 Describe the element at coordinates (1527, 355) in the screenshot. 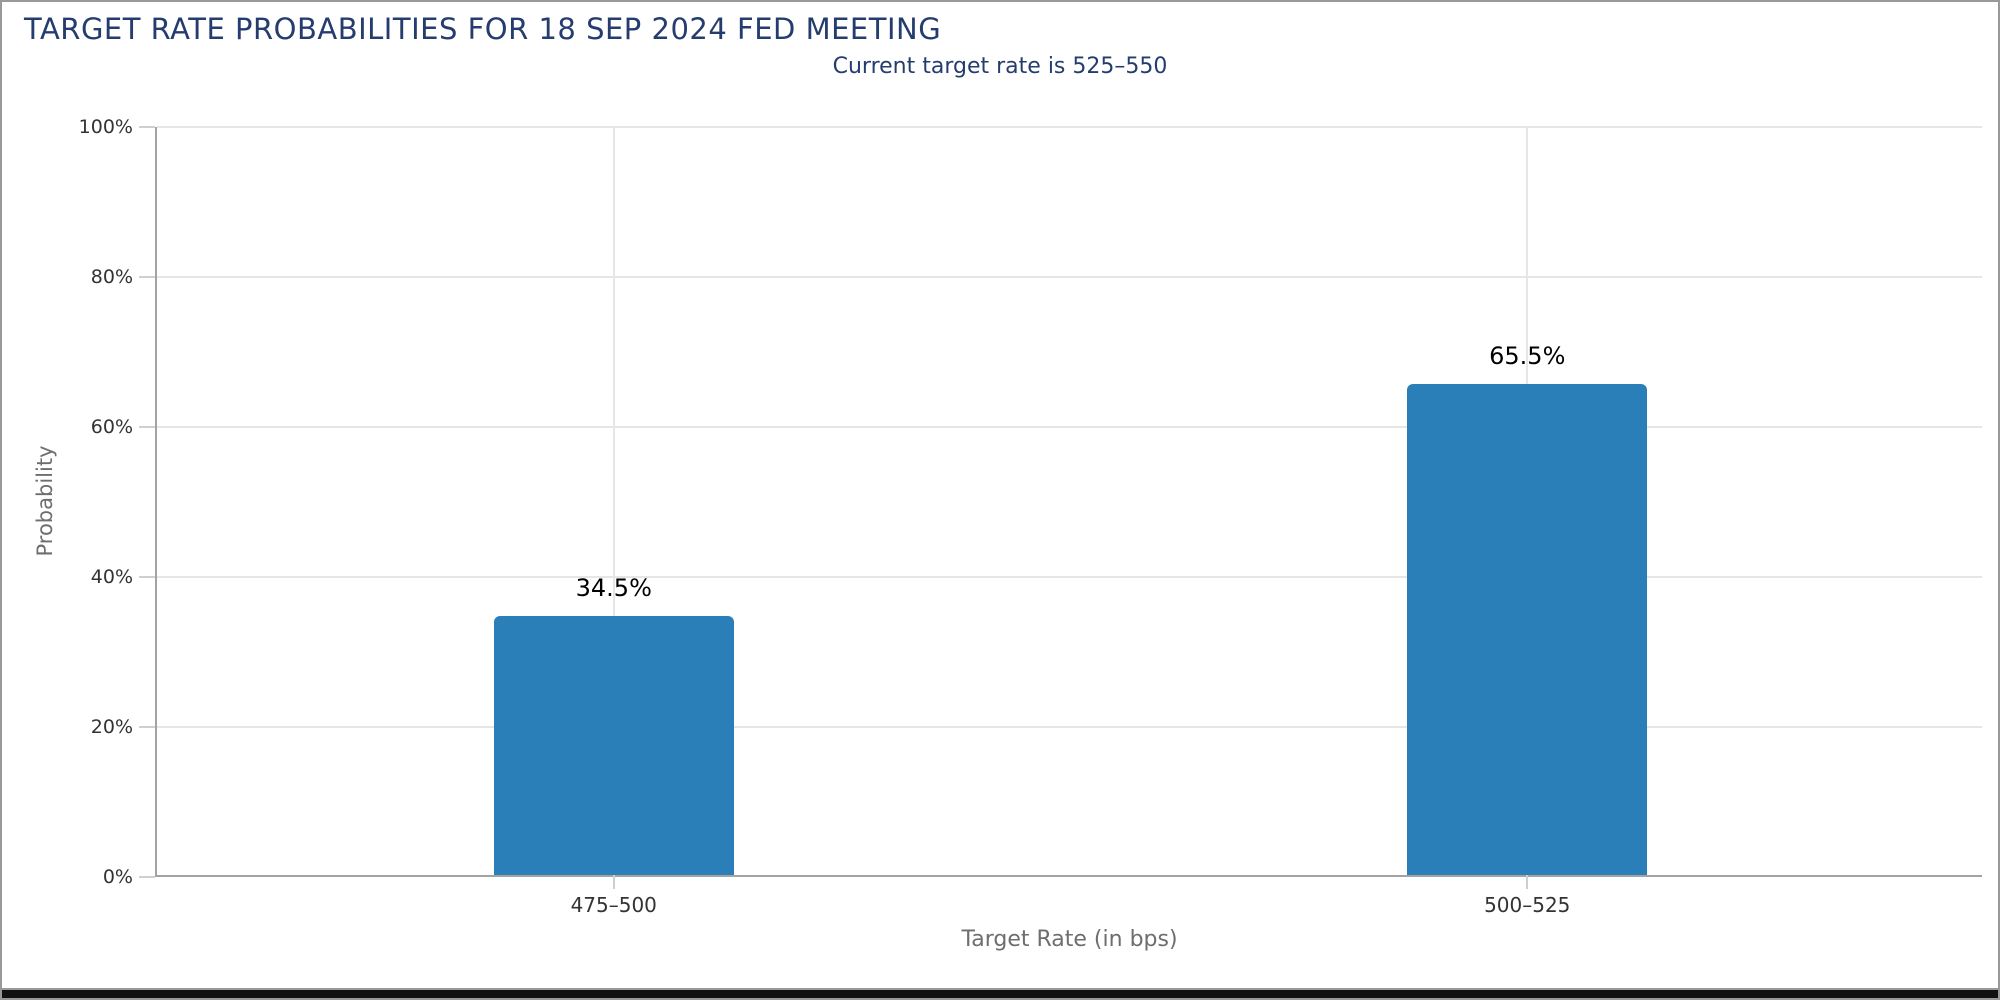

I see `bar-value-label: 65.5%` at that location.